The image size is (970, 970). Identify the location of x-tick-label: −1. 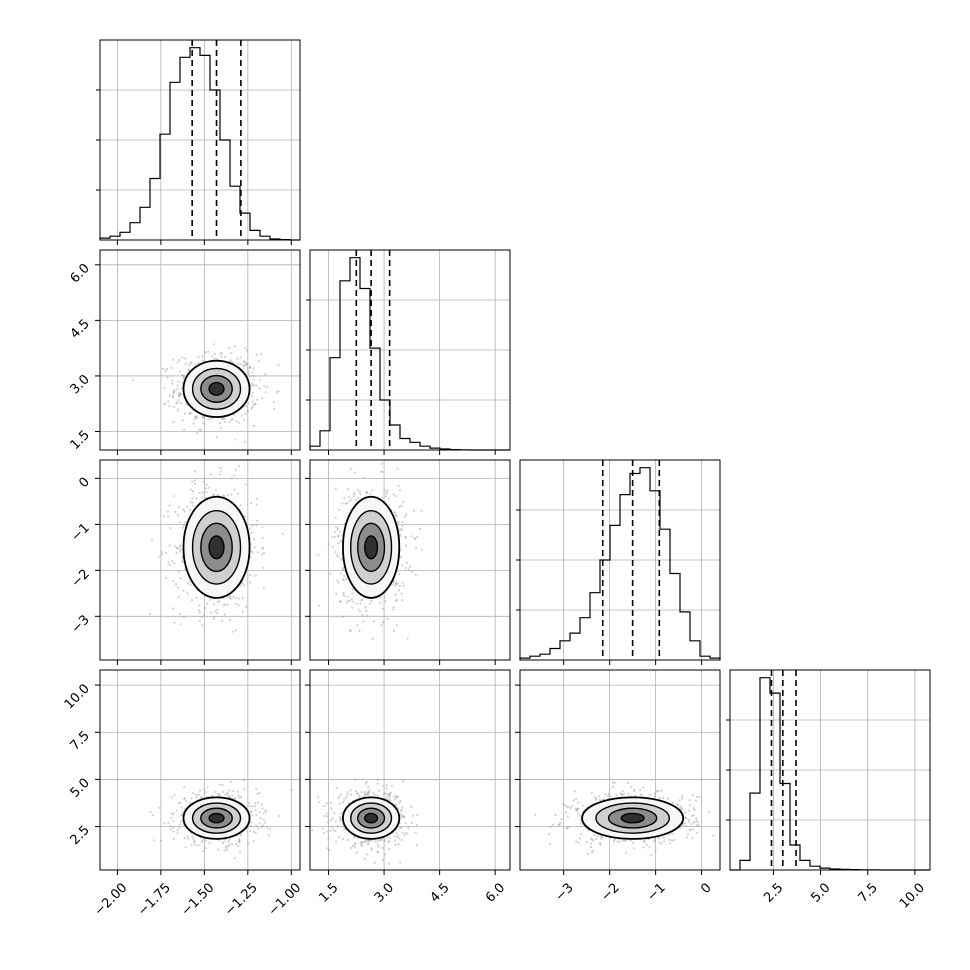
(657, 892).